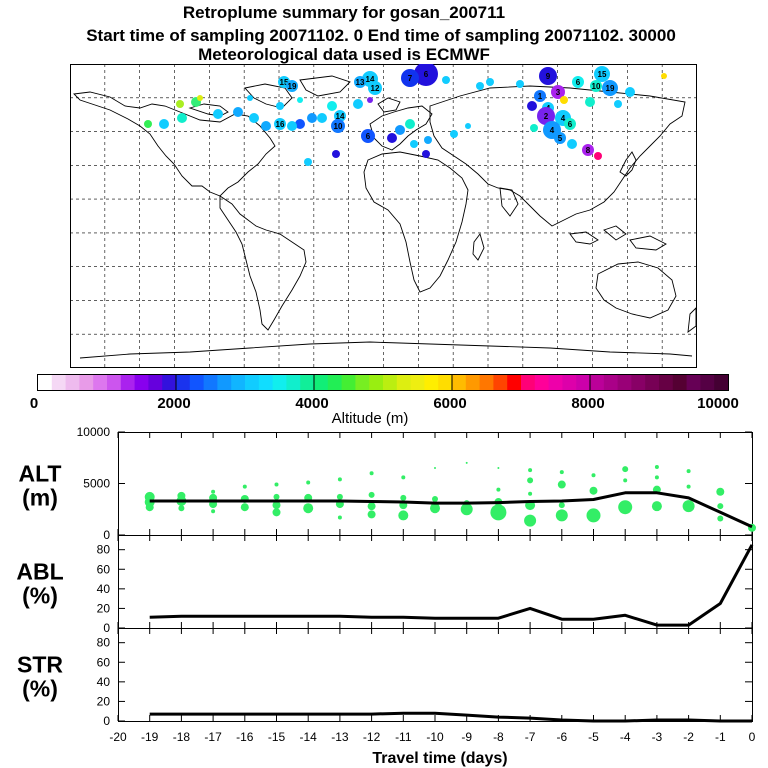 This screenshot has height=768, width=768. What do you see at coordinates (106, 535) in the screenshot?
I see `y-tick-label: 0` at bounding box center [106, 535].